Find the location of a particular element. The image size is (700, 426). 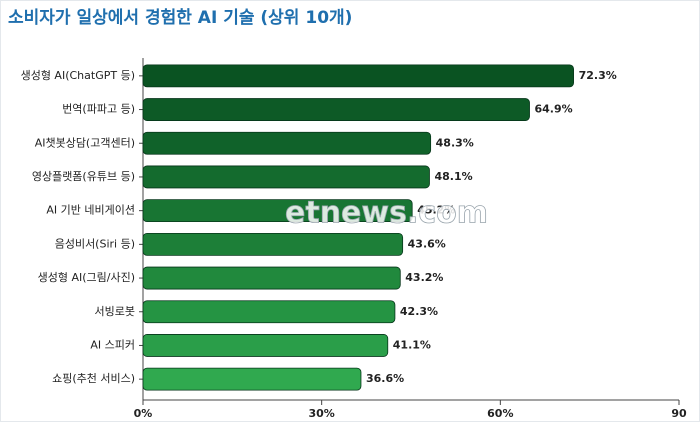

x-tick-label: 60% is located at coordinates (500, 413).